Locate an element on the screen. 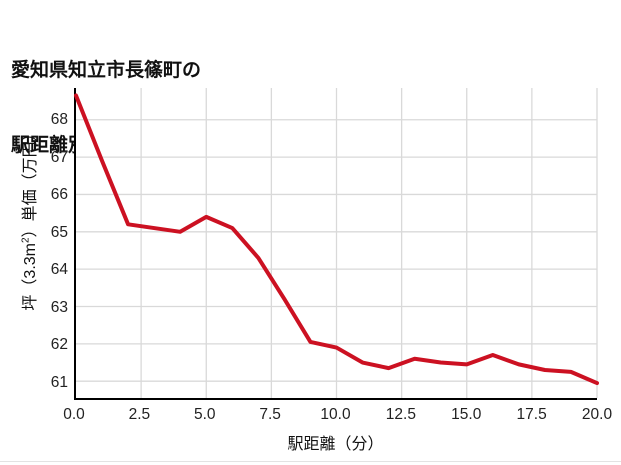 This screenshot has width=621, height=465. y-tick-label: 64 is located at coordinates (59, 270).